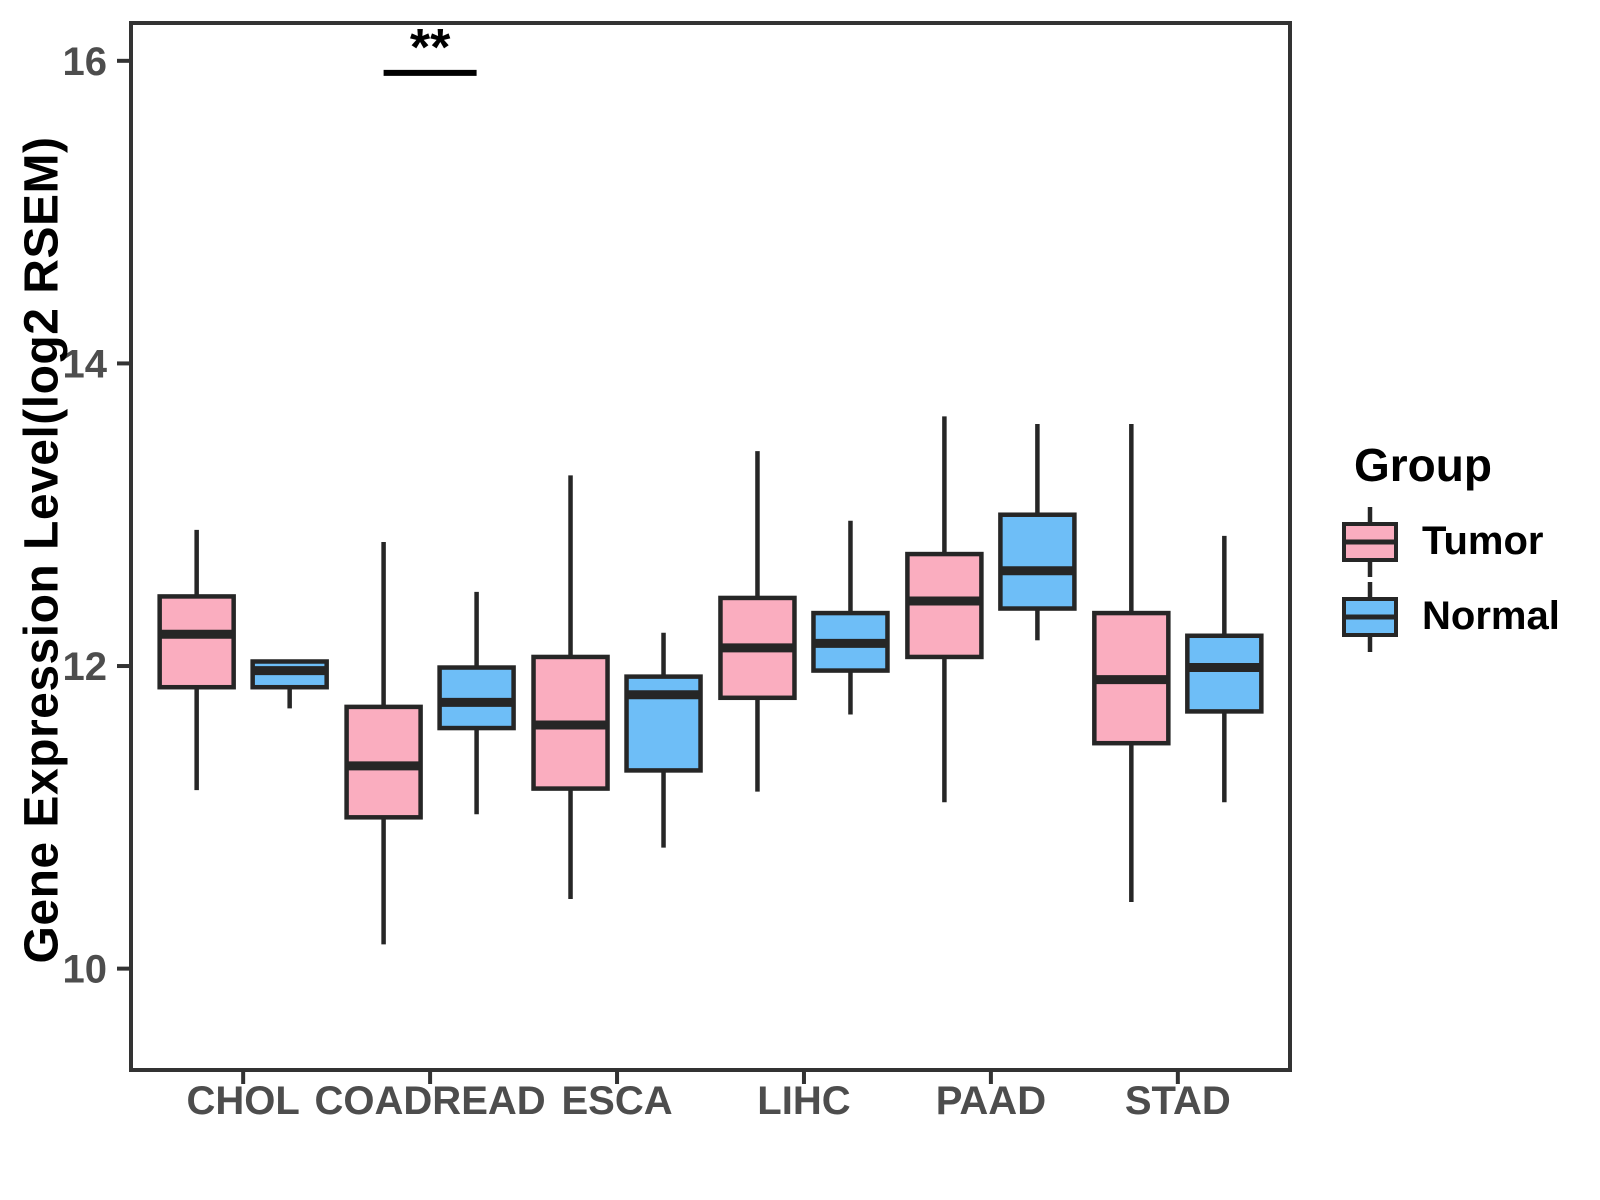 The image size is (1600, 1200). Describe the element at coordinates (991, 1101) in the screenshot. I see `x-category-label: PAAD` at that location.